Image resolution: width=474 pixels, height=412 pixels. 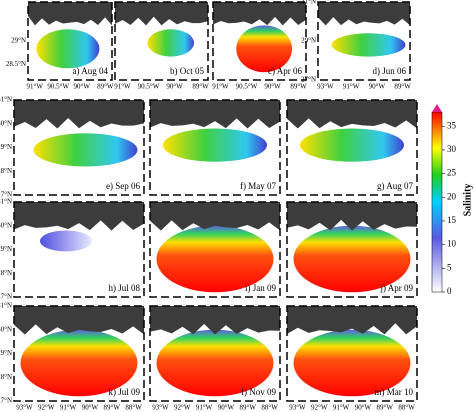 I want to click on map-panel: j) Apr 09, so click(x=352, y=249).